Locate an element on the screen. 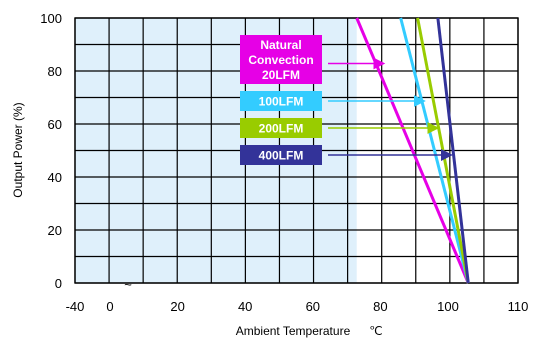  x-tick-label: 100 is located at coordinates (448, 306).